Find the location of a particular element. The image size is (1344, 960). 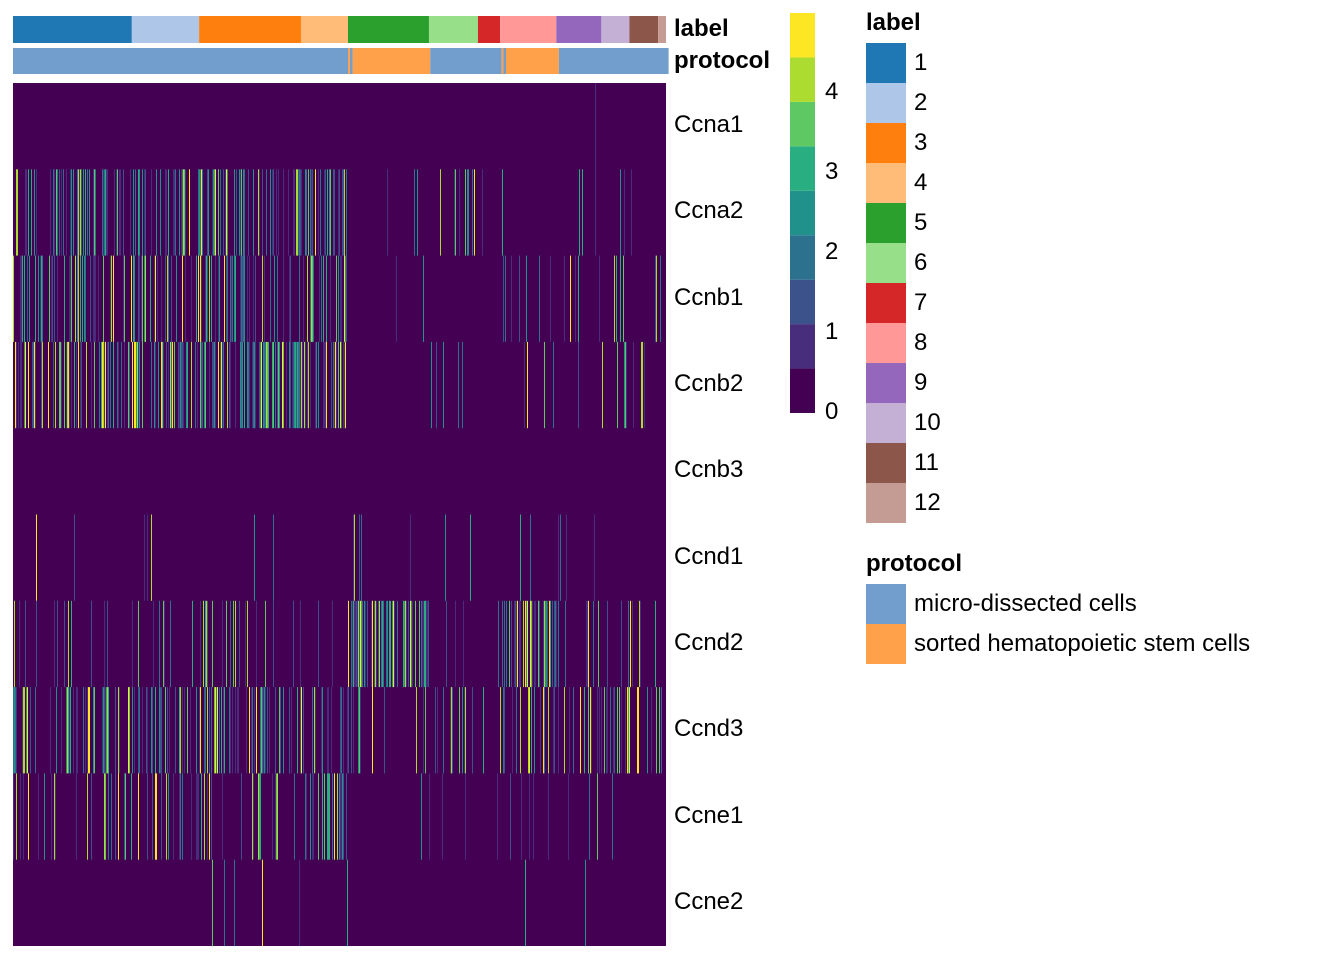

protocol-legend-entry: sorted hematopoietic stem cells is located at coordinates (1082, 643).